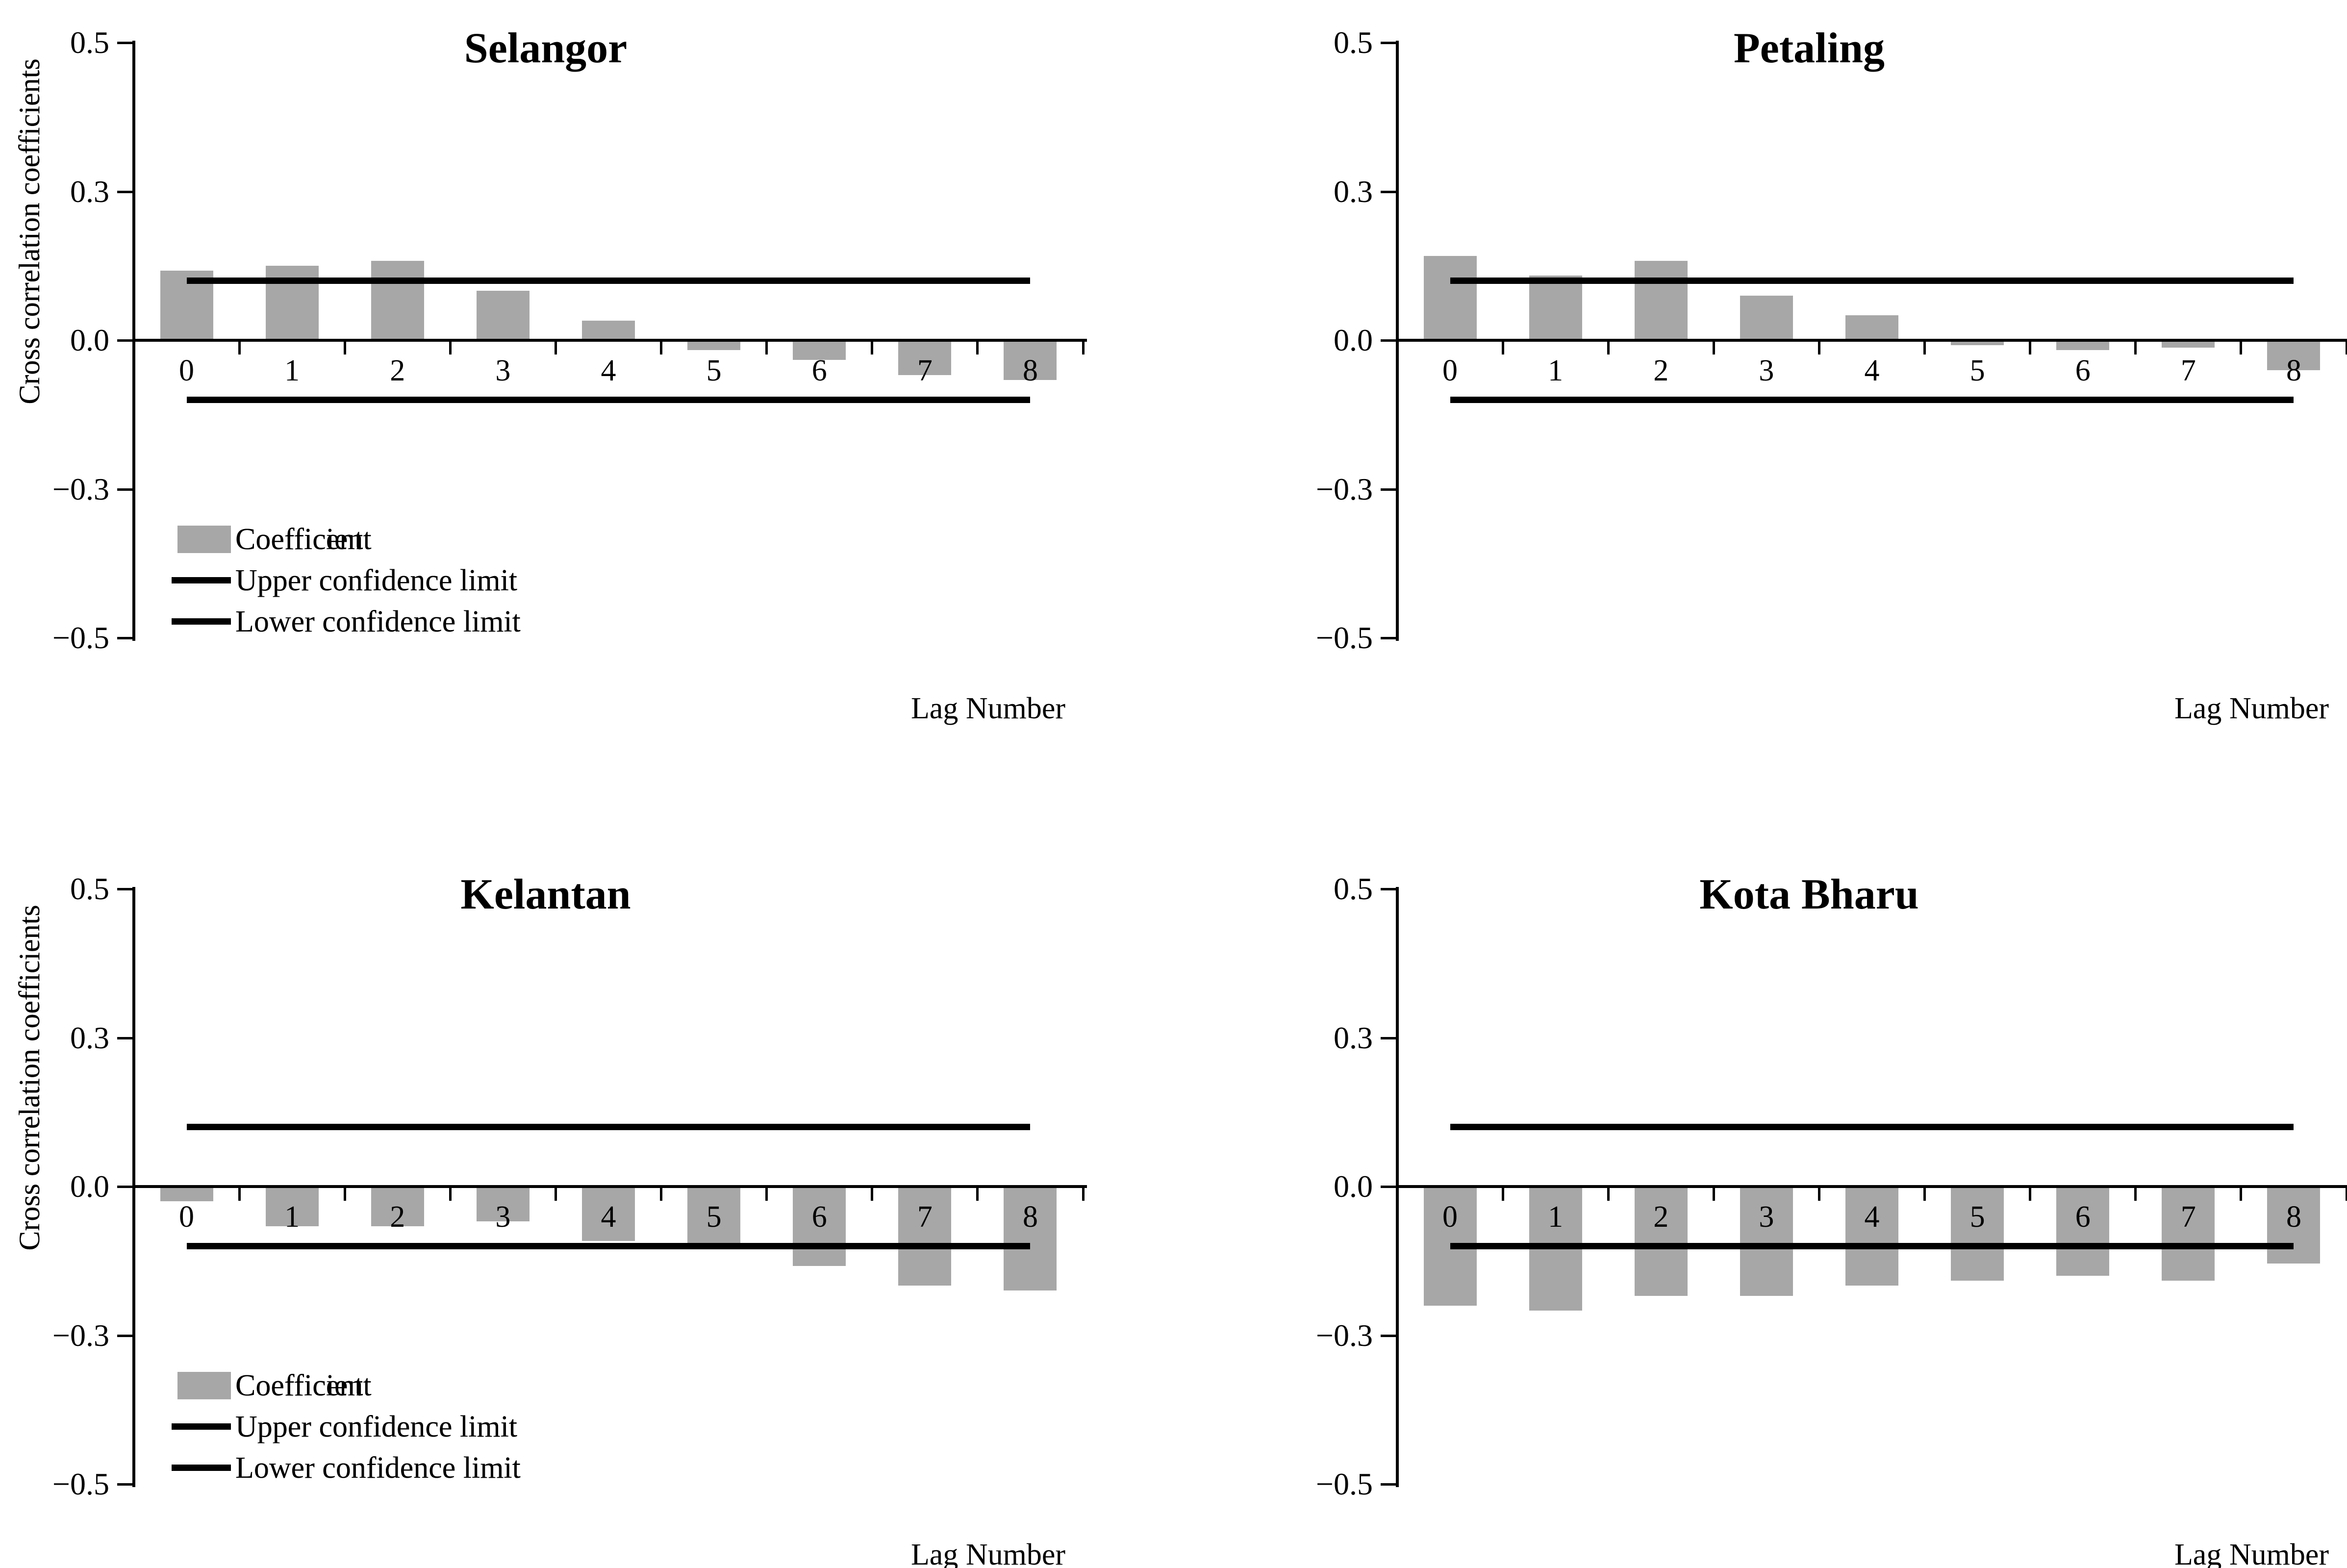 The image size is (2347, 1568). Describe the element at coordinates (201, 1426) in the screenshot. I see `legend-line-upper-confidence-limit` at that location.